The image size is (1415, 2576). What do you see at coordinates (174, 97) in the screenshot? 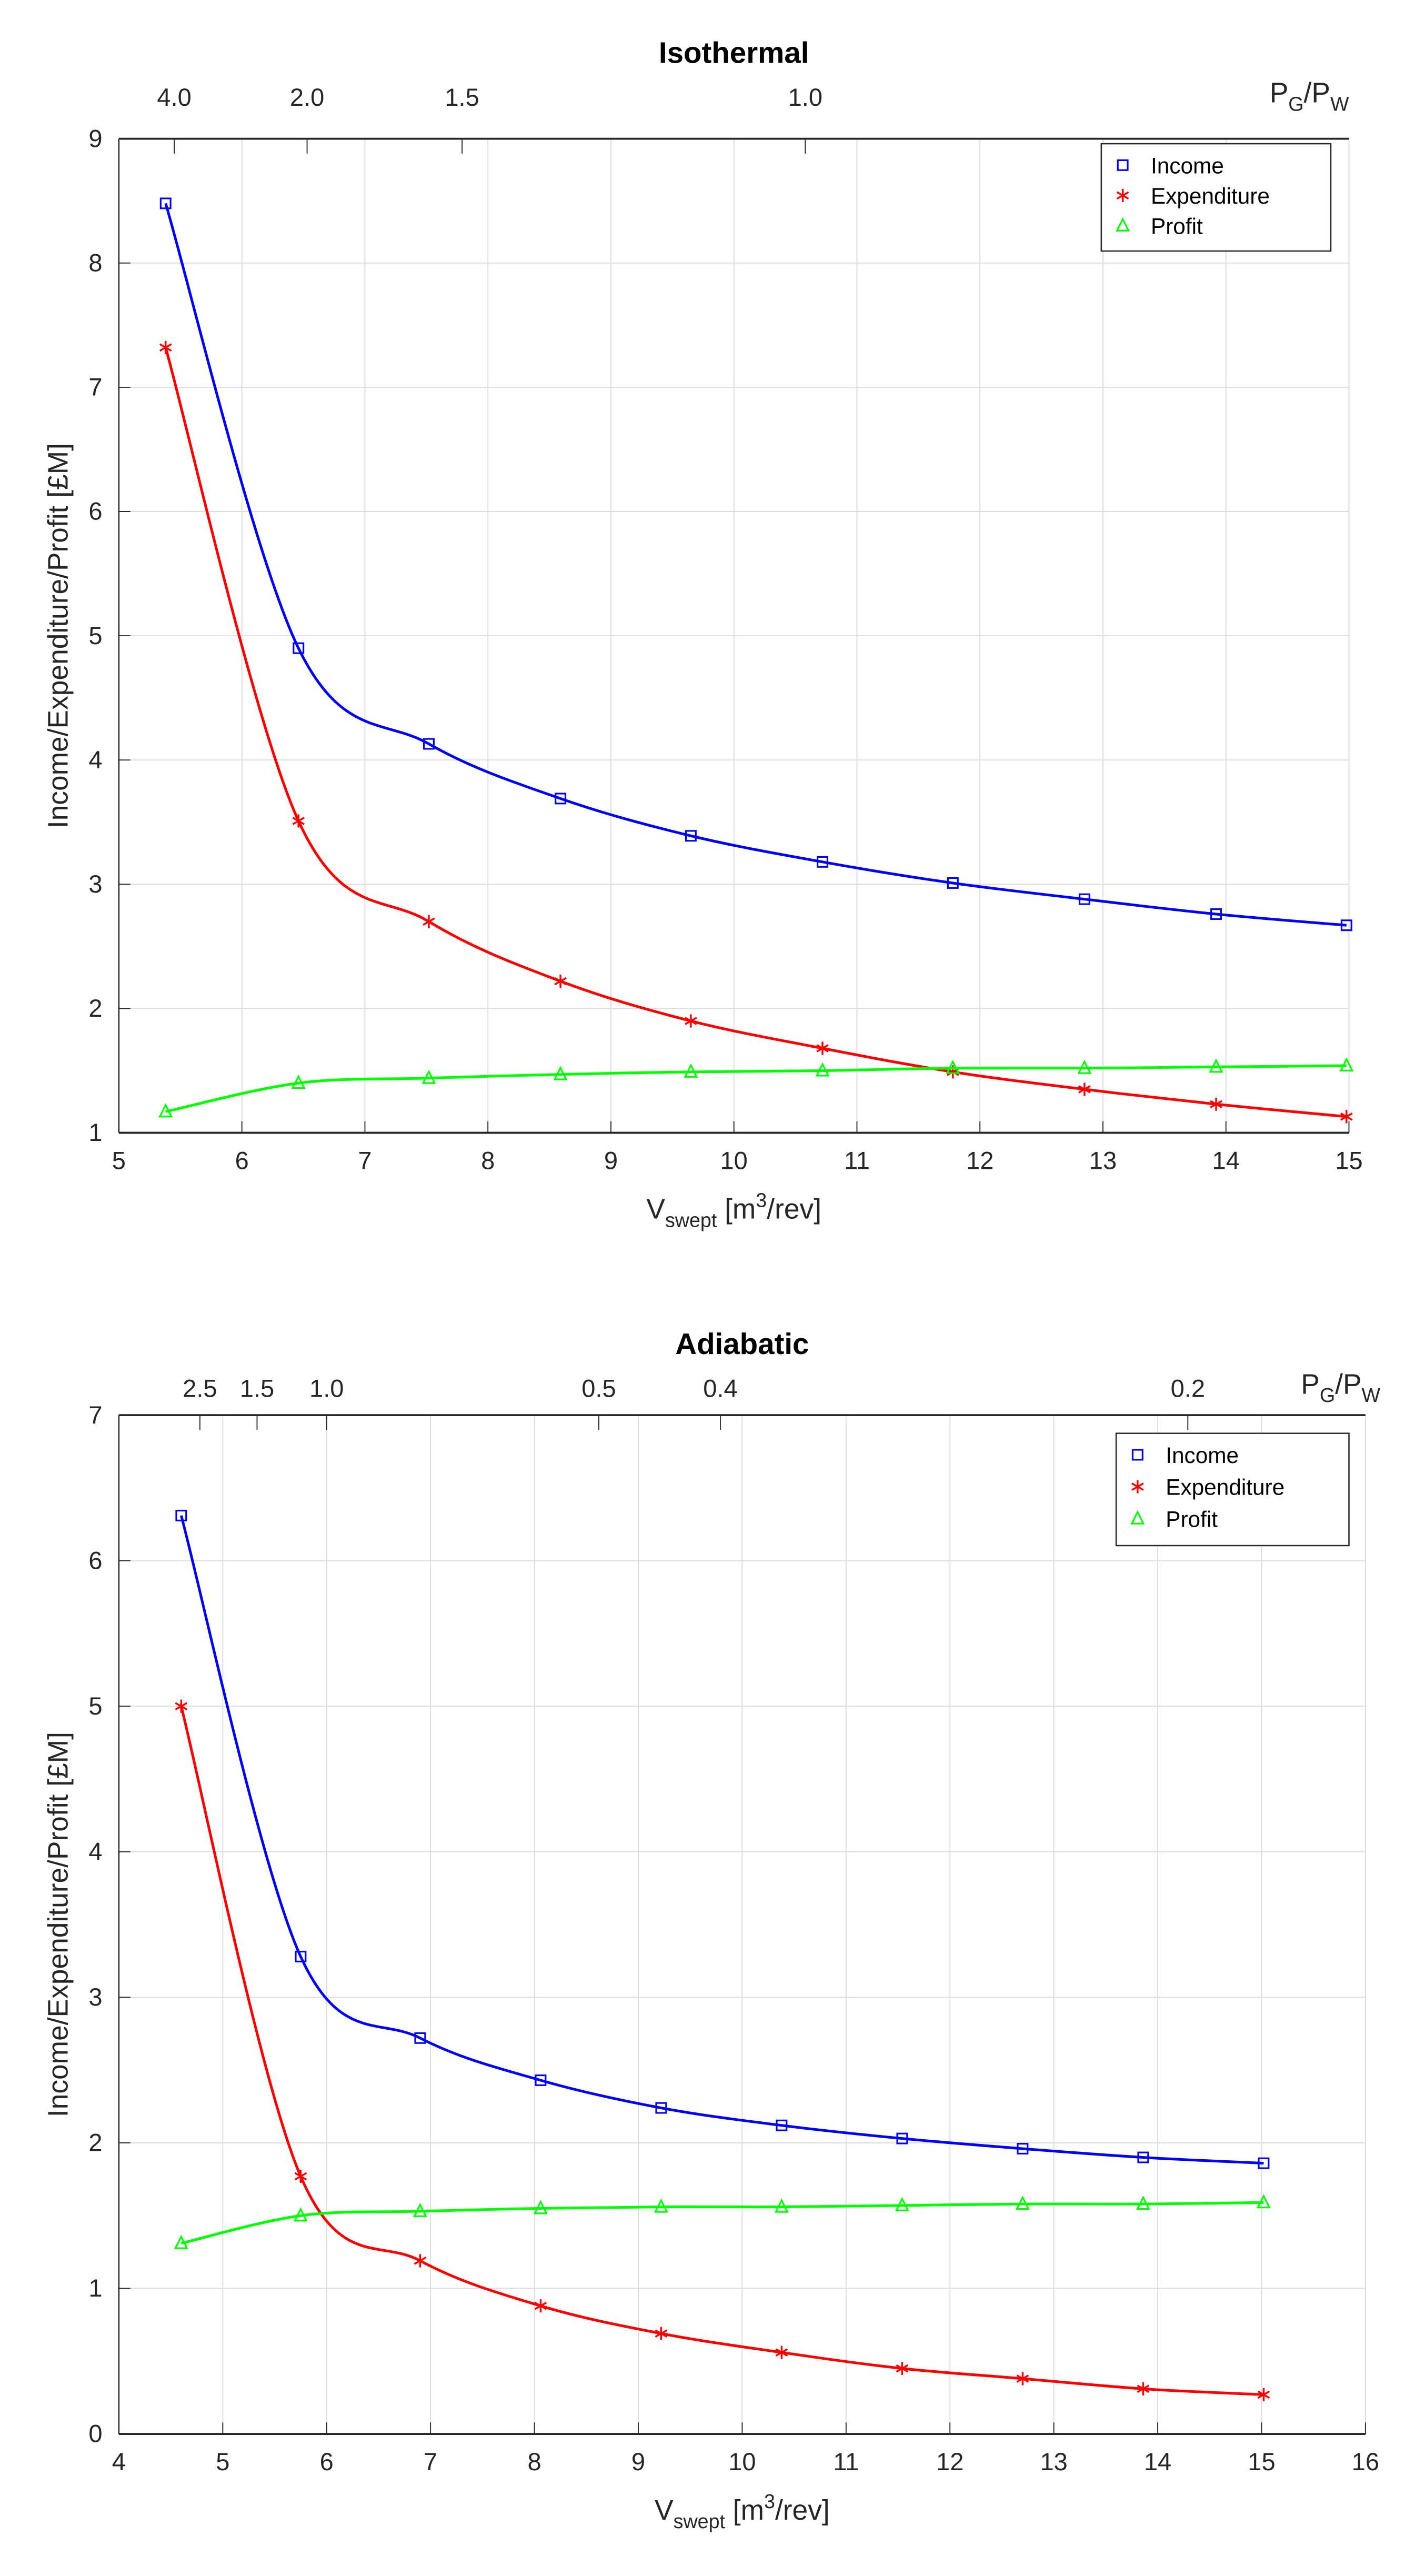
I see `top-tick-label: 4.0` at bounding box center [174, 97].